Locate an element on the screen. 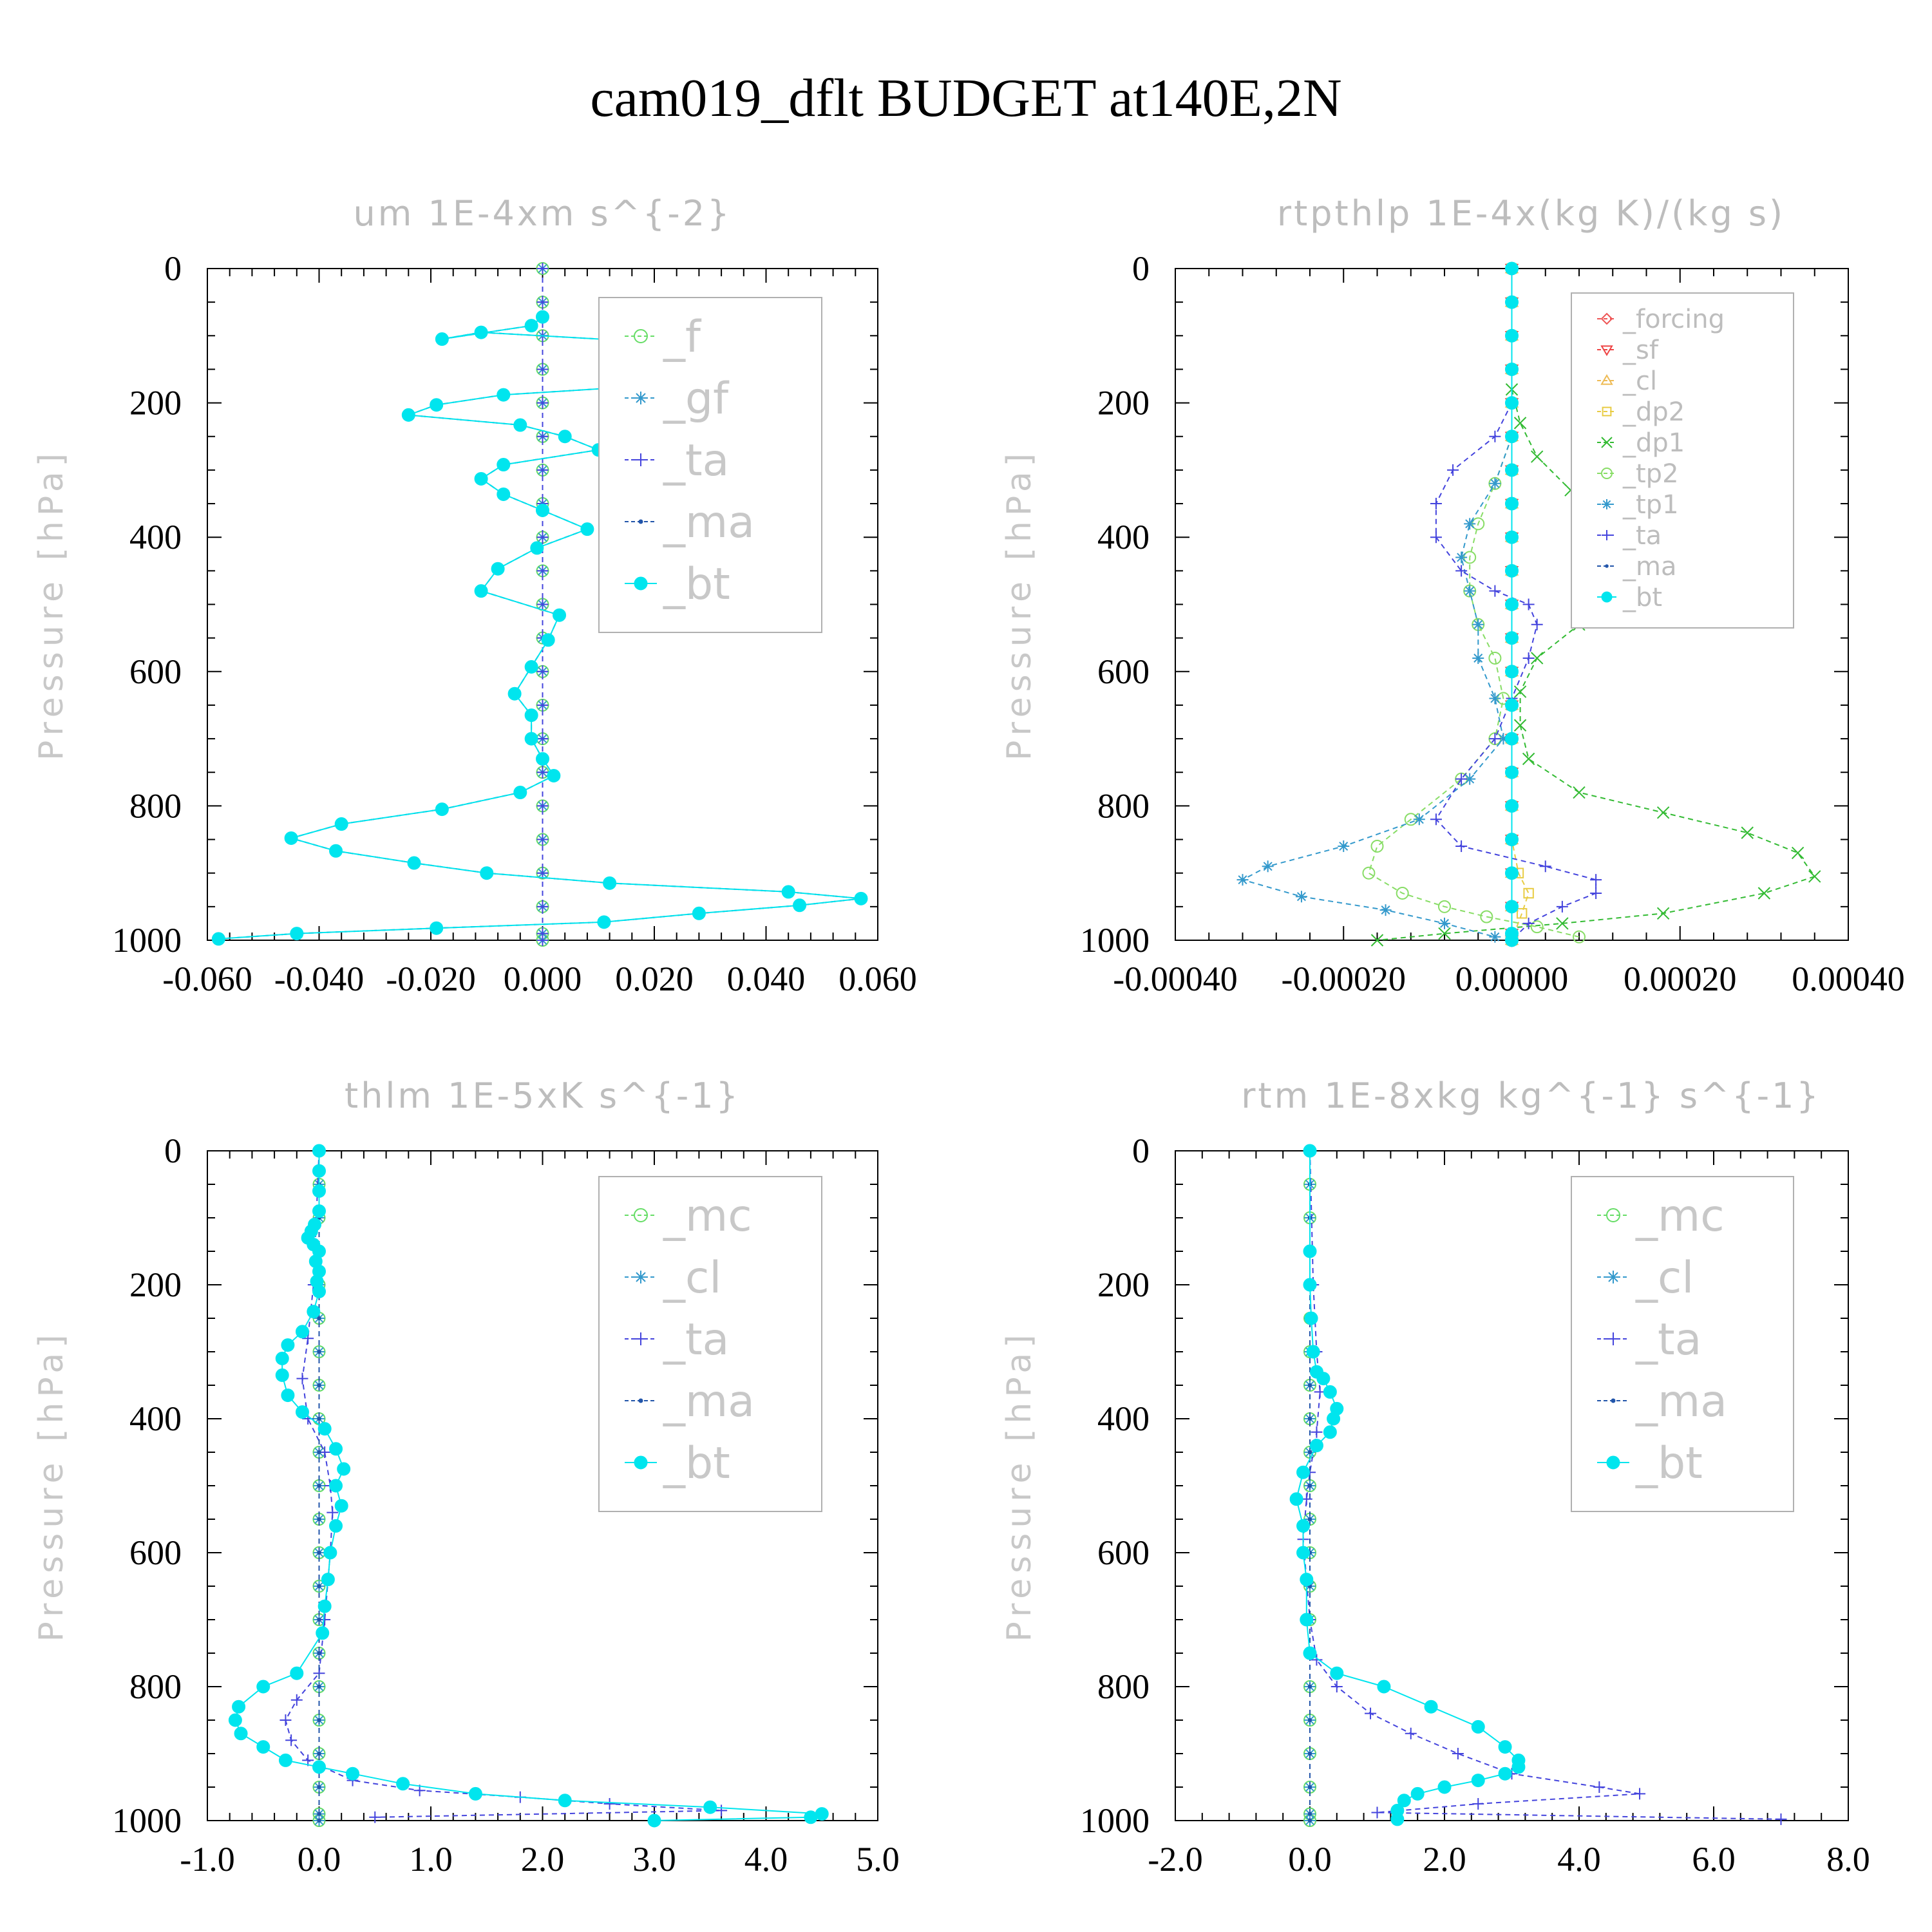  legend-label: _f is located at coordinates (683, 337).